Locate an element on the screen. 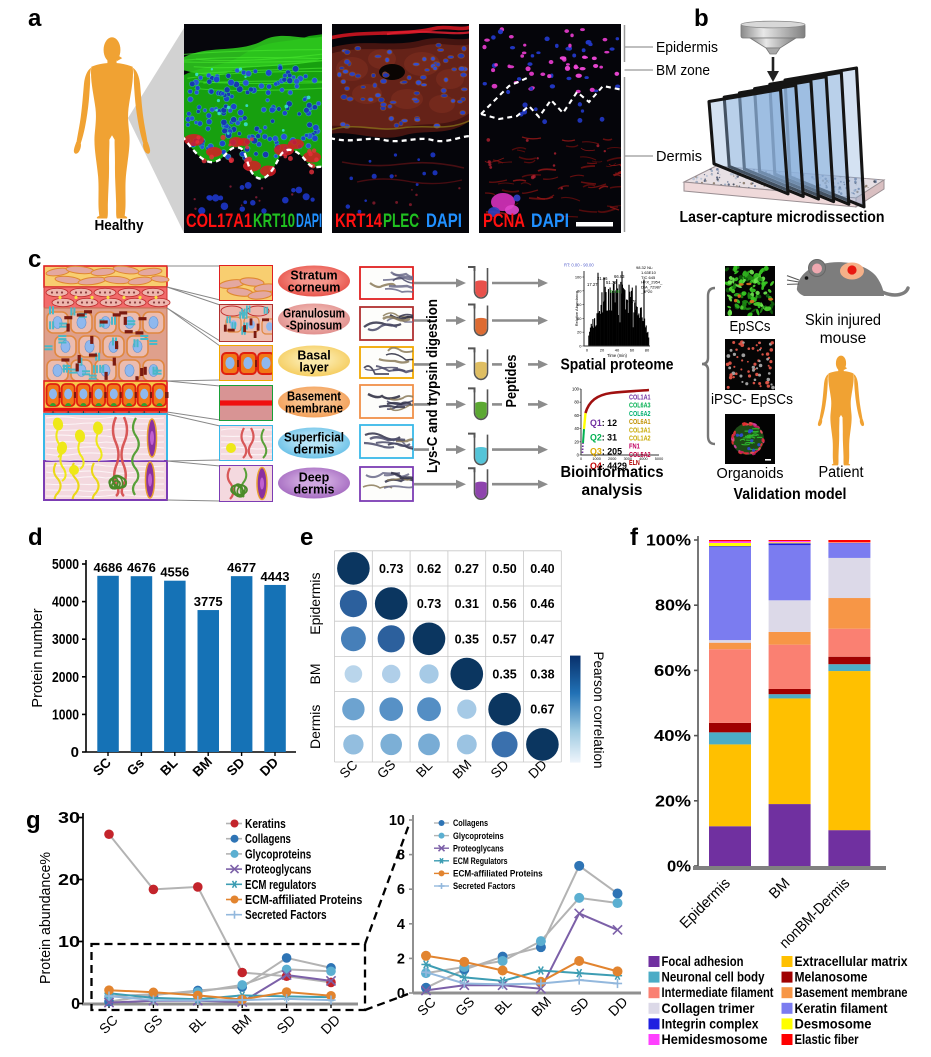  svg-text: 5000 is located at coordinates (65, 564).